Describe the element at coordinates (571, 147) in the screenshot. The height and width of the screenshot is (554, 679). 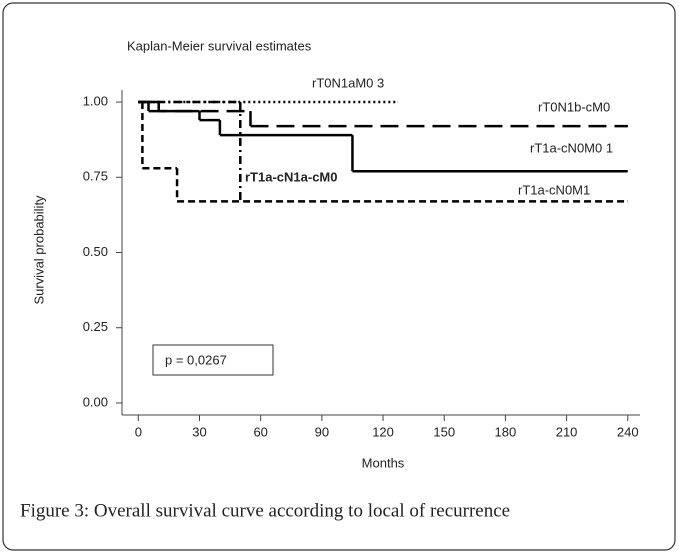
I see `series-label: rT1a-cN0M0 1` at that location.